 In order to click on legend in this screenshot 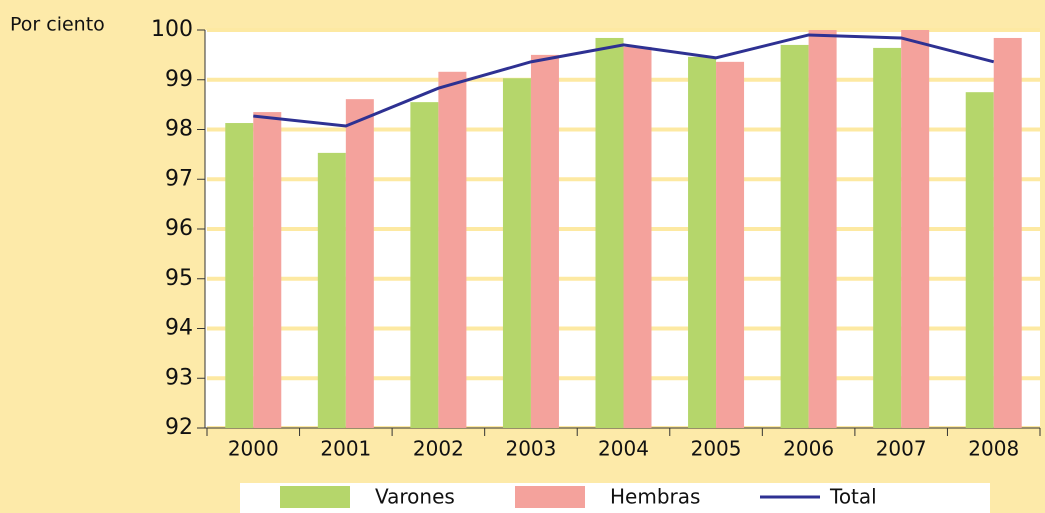, I will do `click(615, 498)`.